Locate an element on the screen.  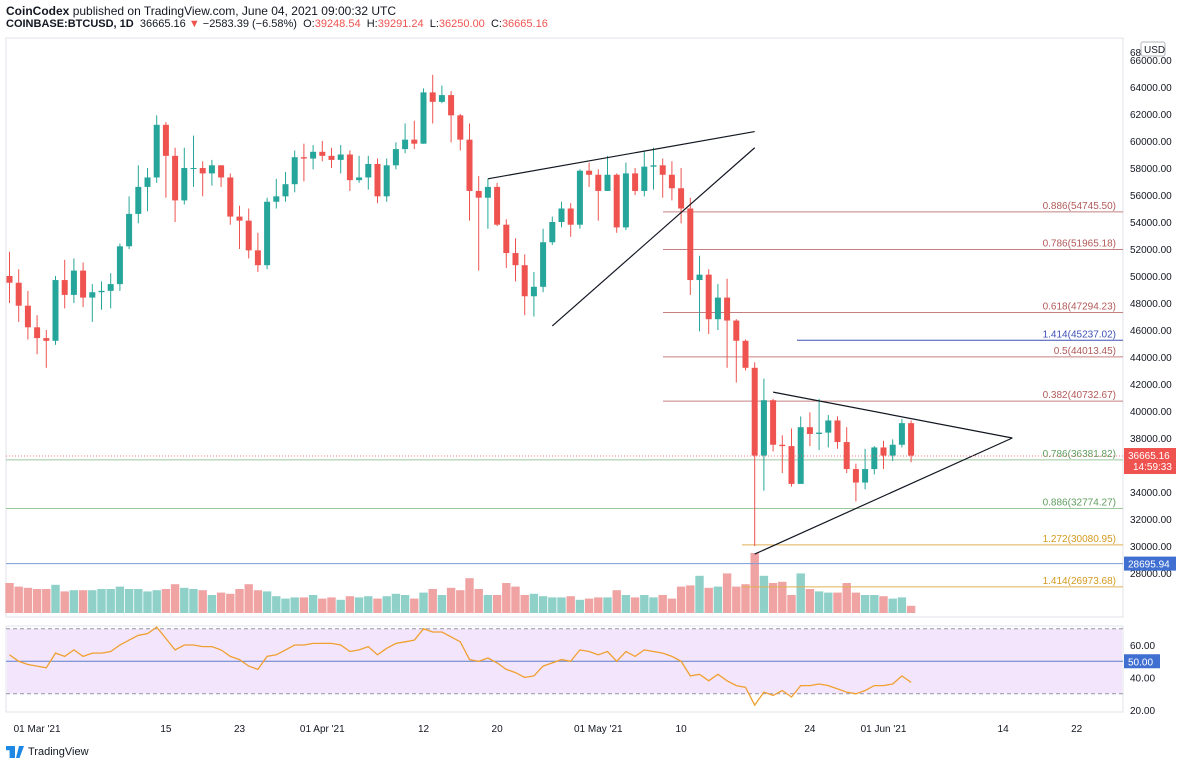
y-tick-label: 30000.00 is located at coordinates (1151, 547).